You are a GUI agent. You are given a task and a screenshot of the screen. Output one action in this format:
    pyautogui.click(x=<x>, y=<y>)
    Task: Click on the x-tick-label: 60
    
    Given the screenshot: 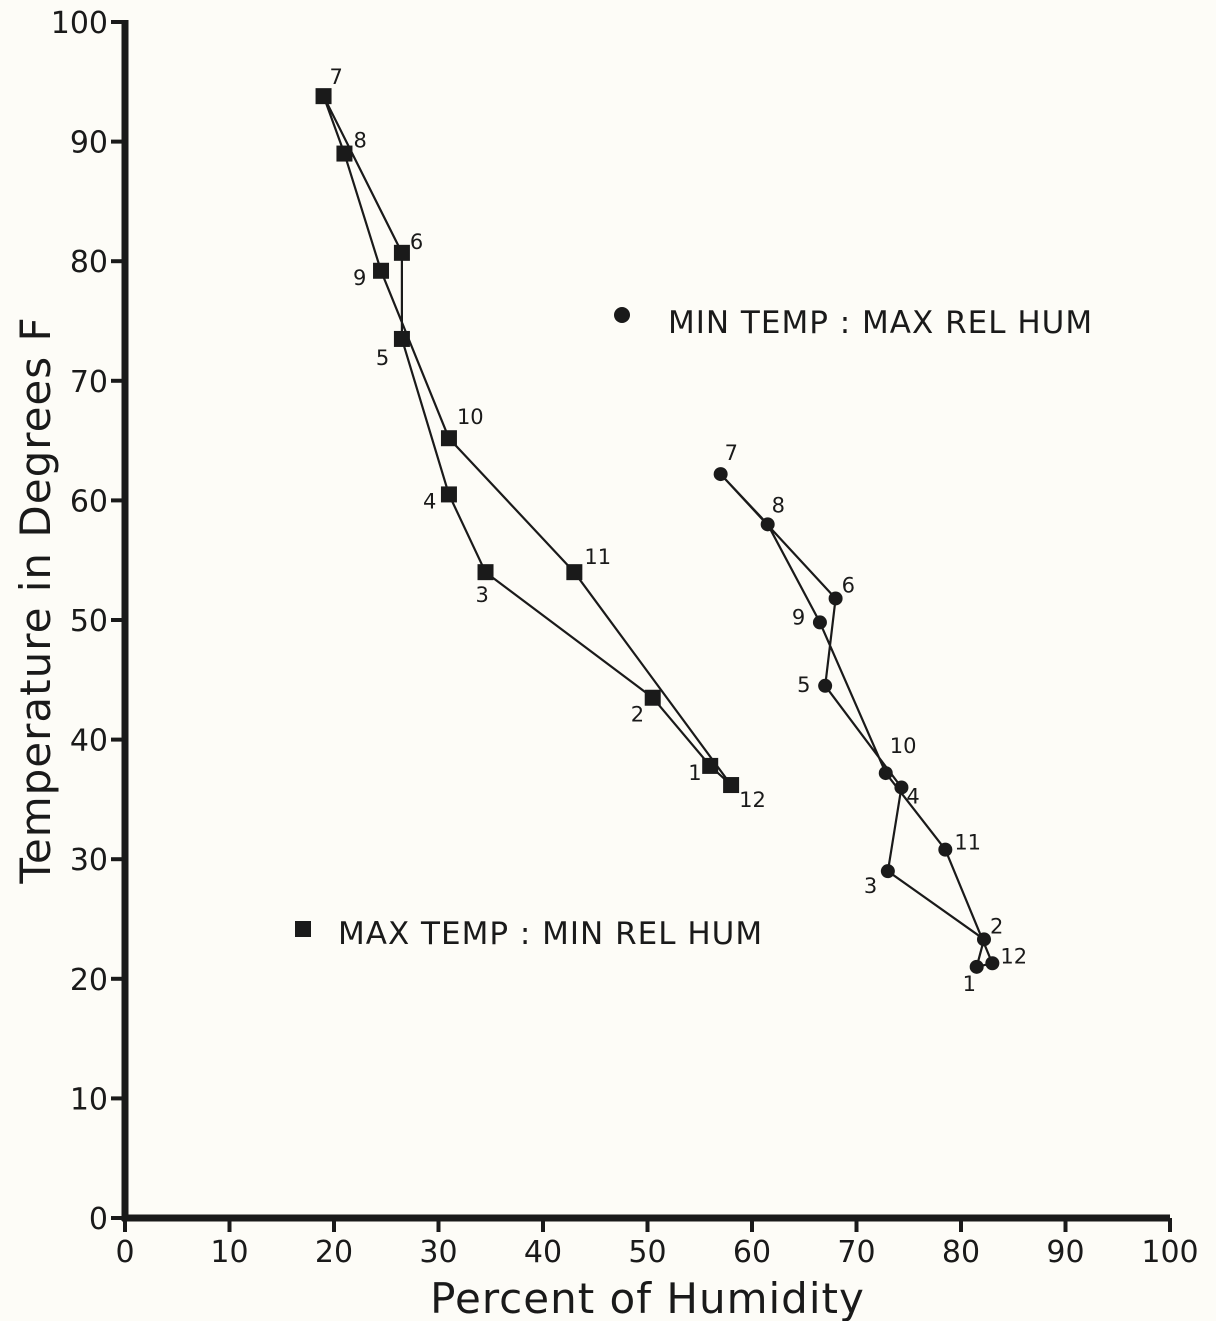 What is the action you would take?
    pyautogui.click(x=752, y=1252)
    